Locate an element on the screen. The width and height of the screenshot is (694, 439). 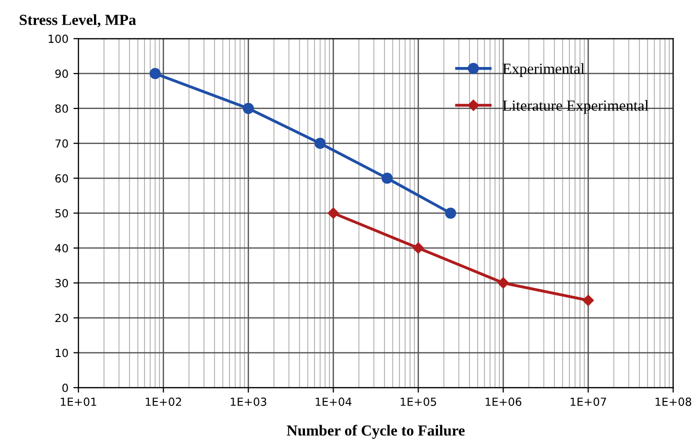
y-tick-label: 100 is located at coordinates (58, 39).